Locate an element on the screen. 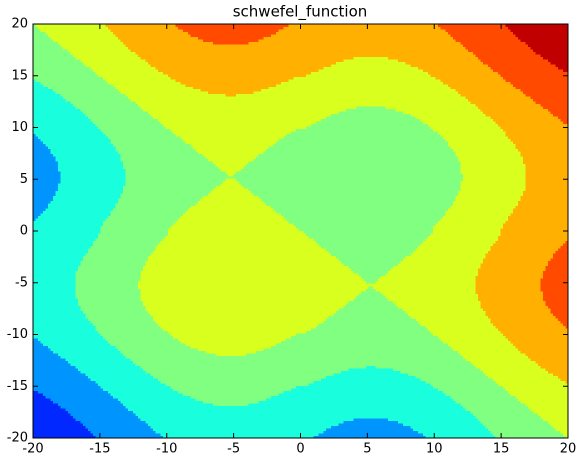  y-tick-label: -5 is located at coordinates (21, 282).